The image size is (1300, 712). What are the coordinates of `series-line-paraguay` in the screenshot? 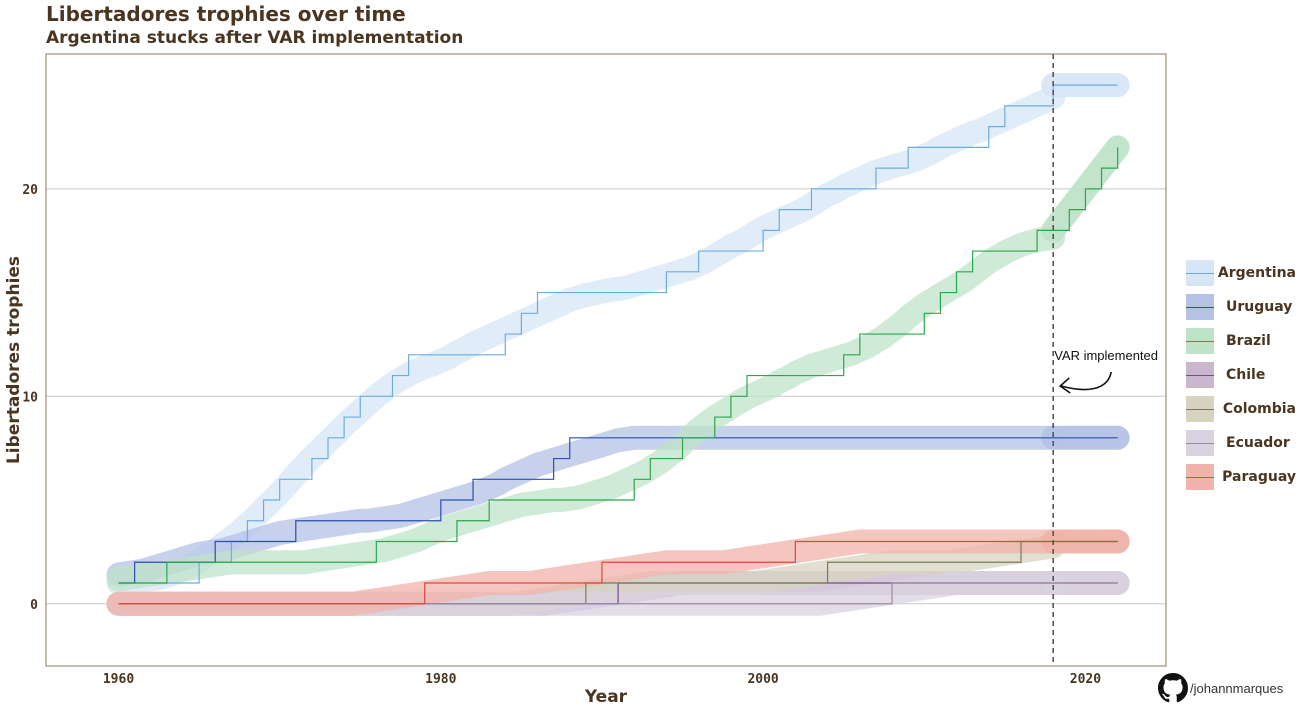 It's located at (618, 572).